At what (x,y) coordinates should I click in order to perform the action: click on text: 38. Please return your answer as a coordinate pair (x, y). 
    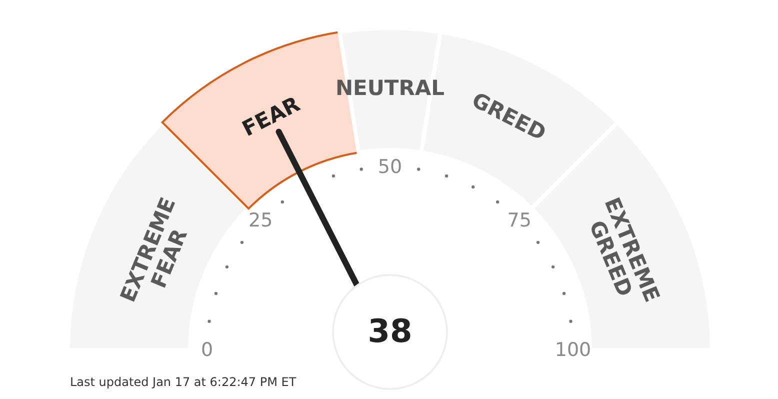
    Looking at the image, I should click on (390, 331).